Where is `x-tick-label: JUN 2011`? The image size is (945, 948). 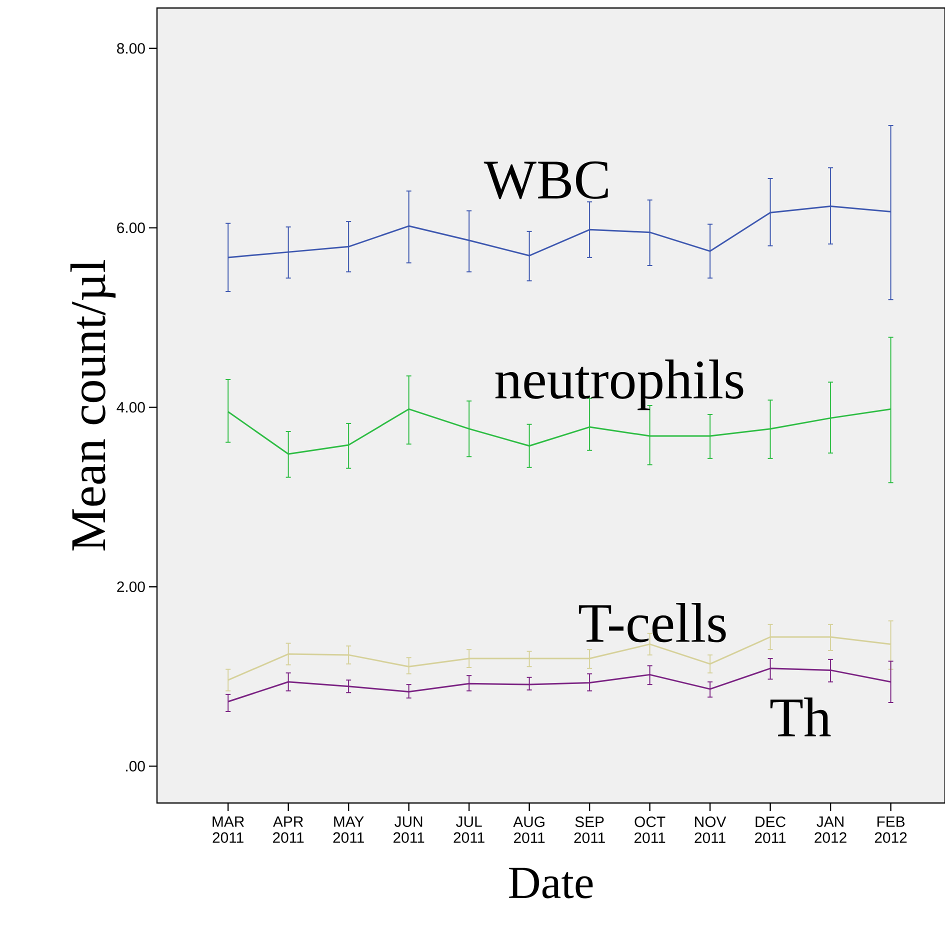 x-tick-label: JUN 2011 is located at coordinates (409, 829).